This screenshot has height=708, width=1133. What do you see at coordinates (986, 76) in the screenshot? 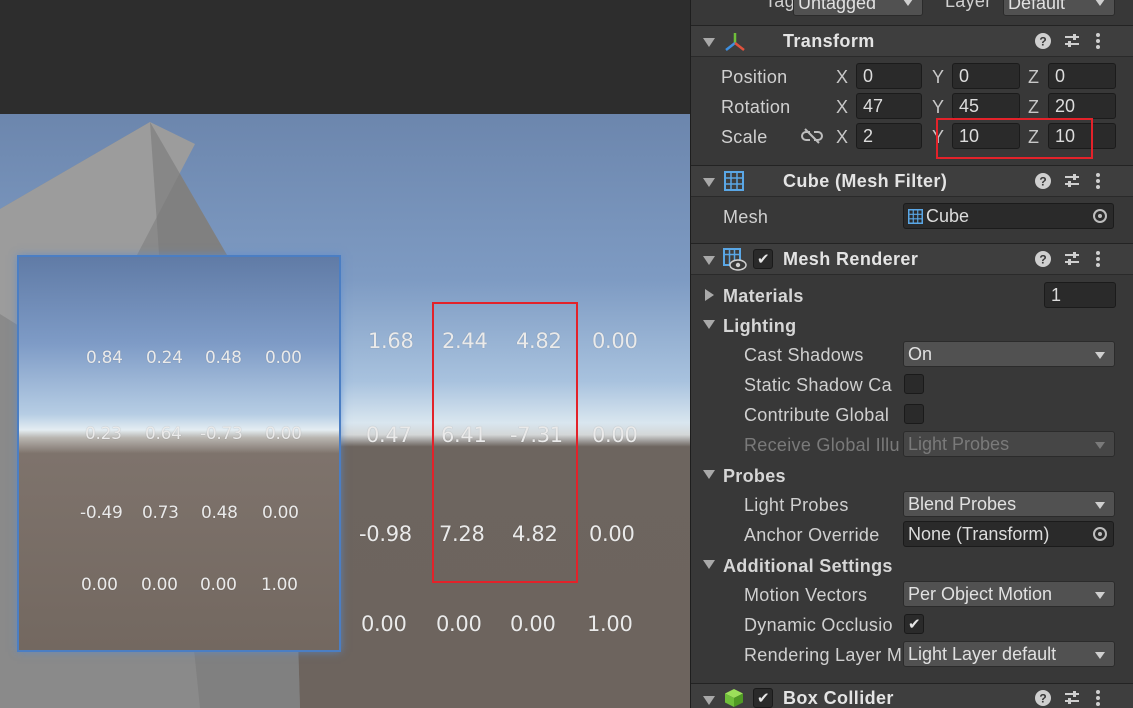
I see `position-y-input: 0` at bounding box center [986, 76].